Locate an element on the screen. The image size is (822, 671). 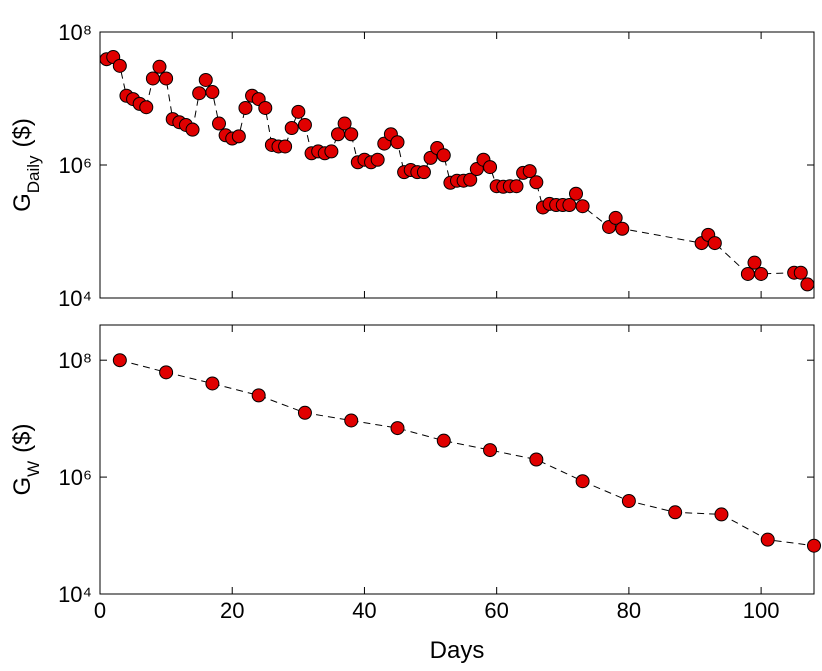
x-axis-label: Days is located at coordinates (457, 650).